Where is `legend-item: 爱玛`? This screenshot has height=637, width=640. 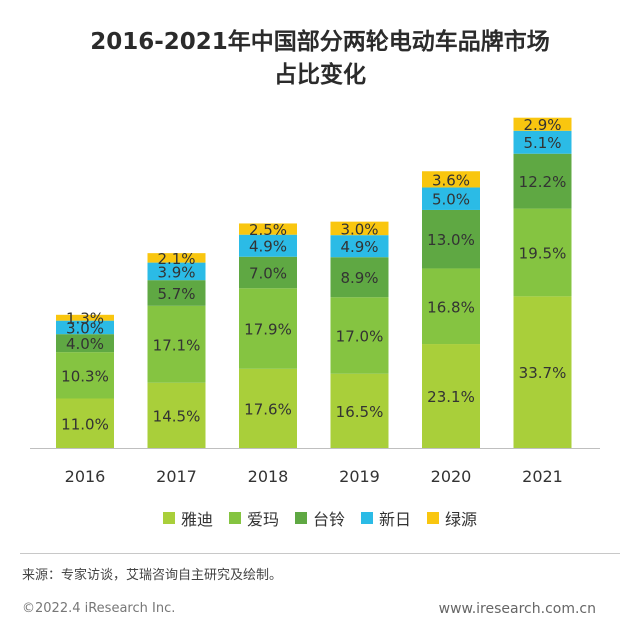
legend-item: 爱玛 is located at coordinates (253, 518).